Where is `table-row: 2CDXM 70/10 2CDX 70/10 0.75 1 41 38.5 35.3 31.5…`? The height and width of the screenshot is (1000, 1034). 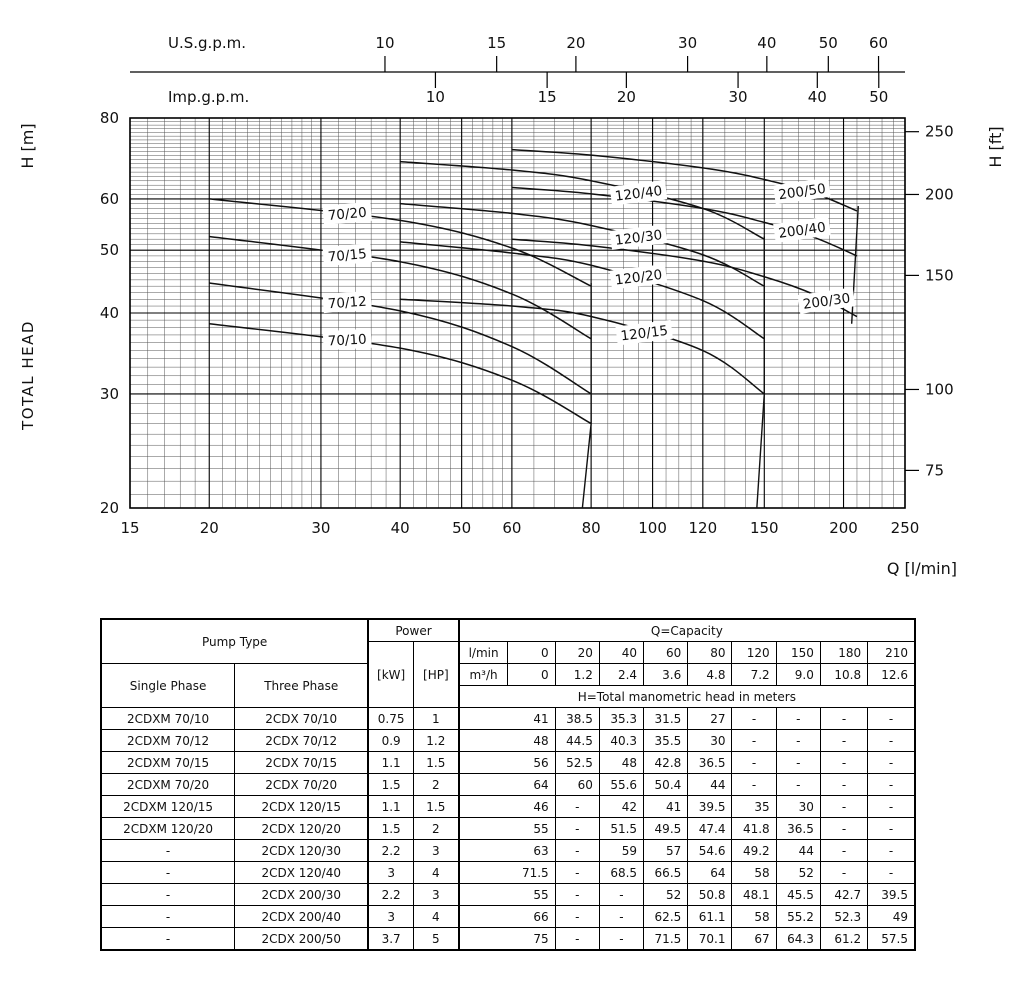
table-row: 2CDXM 70/10 2CDX 70/10 0.75 1 41 38.5 35.3 31.5… is located at coordinates (508, 718).